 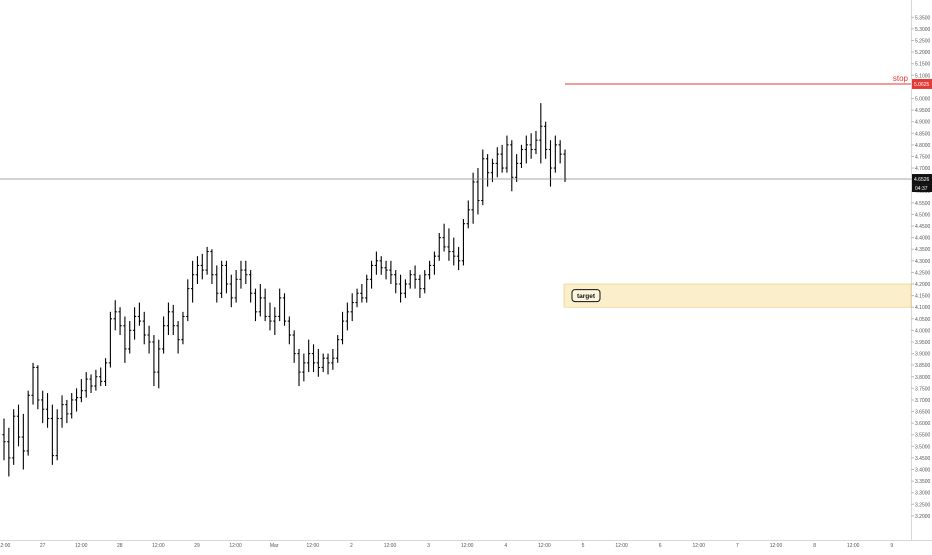 I want to click on target-zone: target, so click(x=737, y=295).